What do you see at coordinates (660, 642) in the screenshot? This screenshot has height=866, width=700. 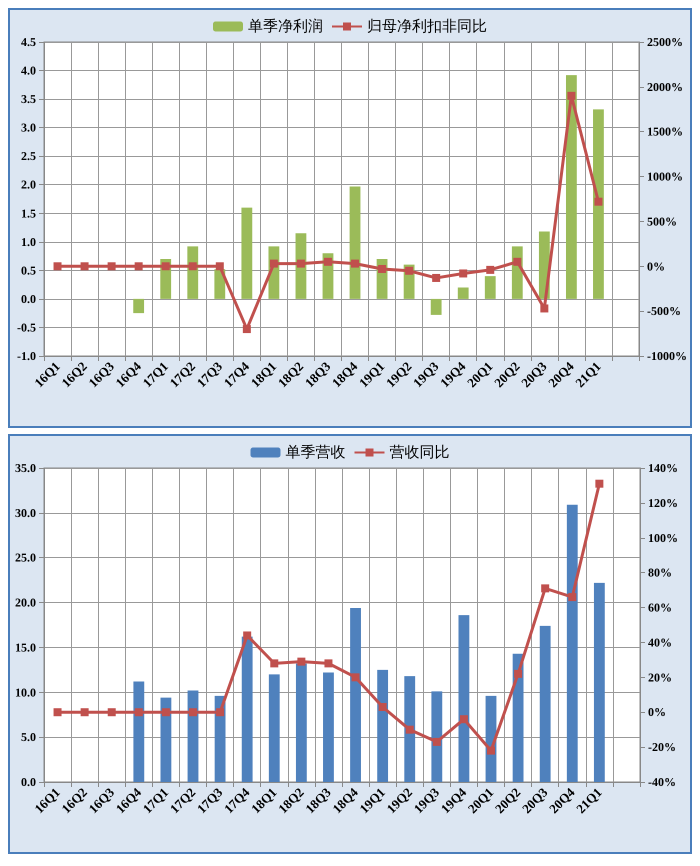 I see `y2-tick-label: 40%` at bounding box center [660, 642].